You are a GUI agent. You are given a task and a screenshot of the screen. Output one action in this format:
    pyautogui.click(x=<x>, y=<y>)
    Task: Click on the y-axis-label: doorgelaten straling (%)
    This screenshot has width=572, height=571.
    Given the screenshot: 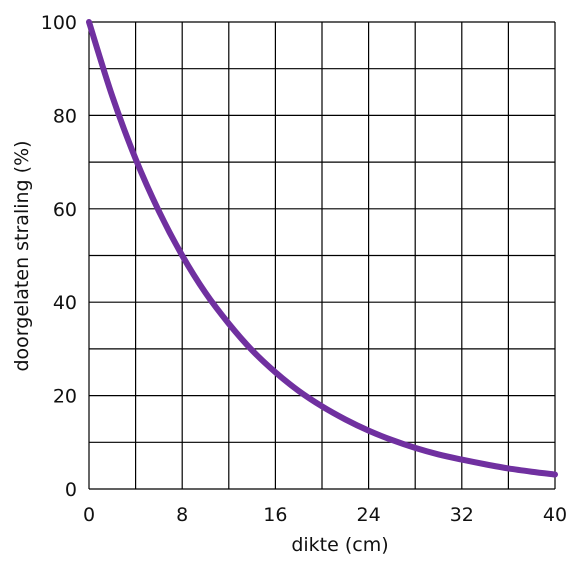 What is the action you would take?
    pyautogui.click(x=22, y=255)
    